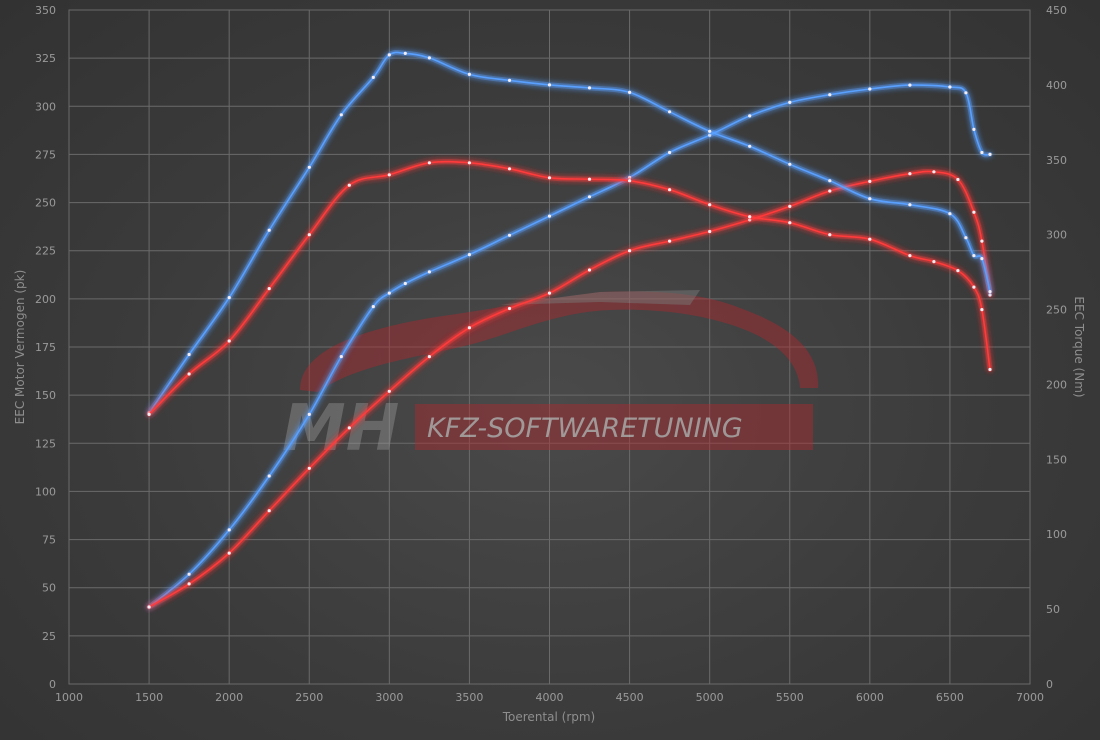 This screenshot has width=1100, height=740. Describe the element at coordinates (309, 697) in the screenshot. I see `x-tick-label: 2500` at that location.